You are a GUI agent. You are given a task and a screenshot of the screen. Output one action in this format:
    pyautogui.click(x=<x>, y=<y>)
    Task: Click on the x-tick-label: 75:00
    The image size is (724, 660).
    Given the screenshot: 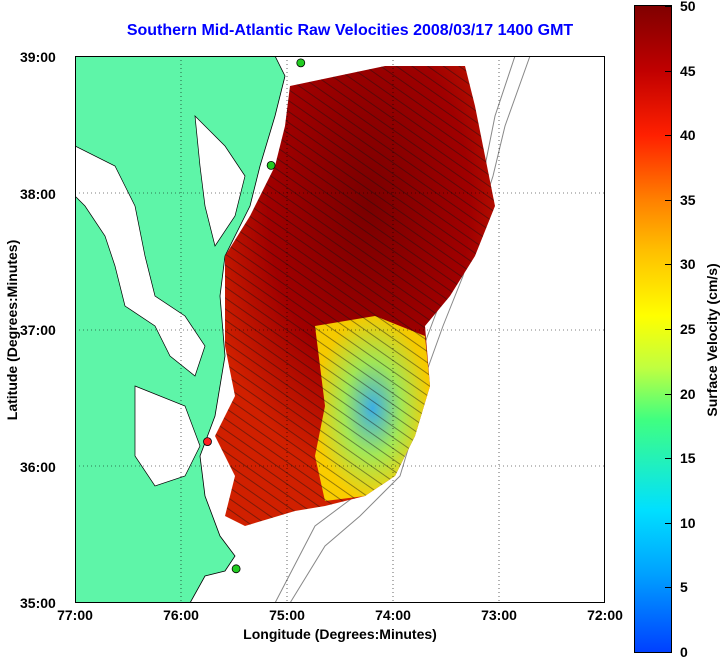 What is the action you would take?
    pyautogui.click(x=287, y=615)
    